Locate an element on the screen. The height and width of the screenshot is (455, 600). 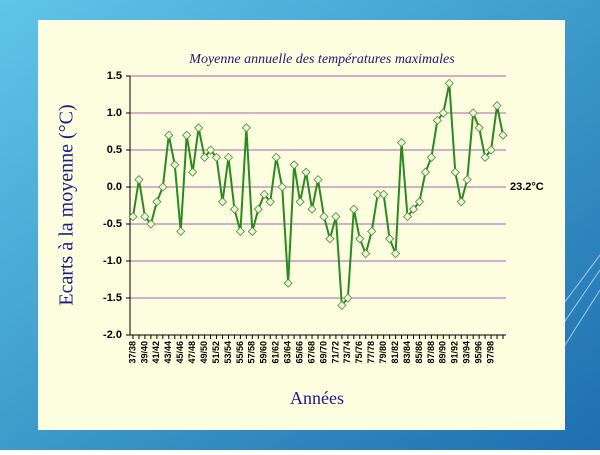
x-tick-label: 77/78 is located at coordinates (371, 352).